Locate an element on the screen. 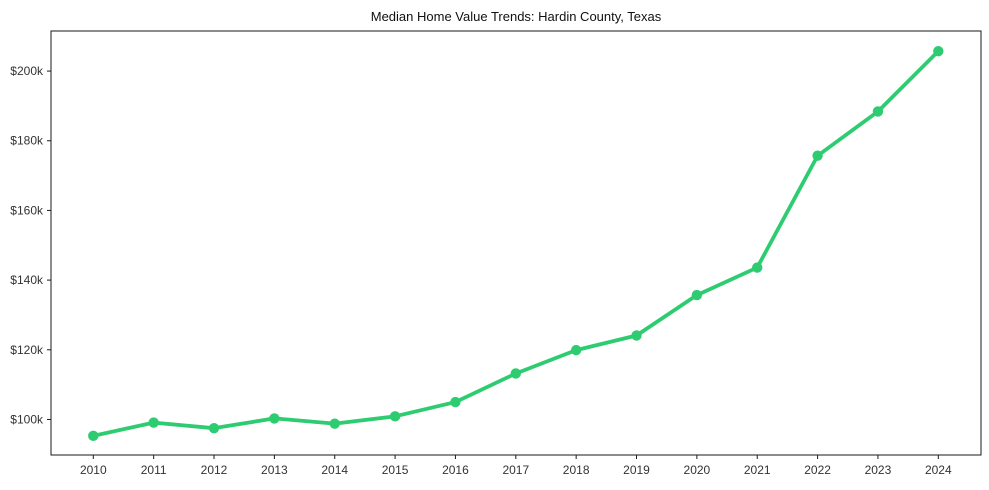 The height and width of the screenshot is (490, 989). y-tick-label: $200k is located at coordinates (27, 71).